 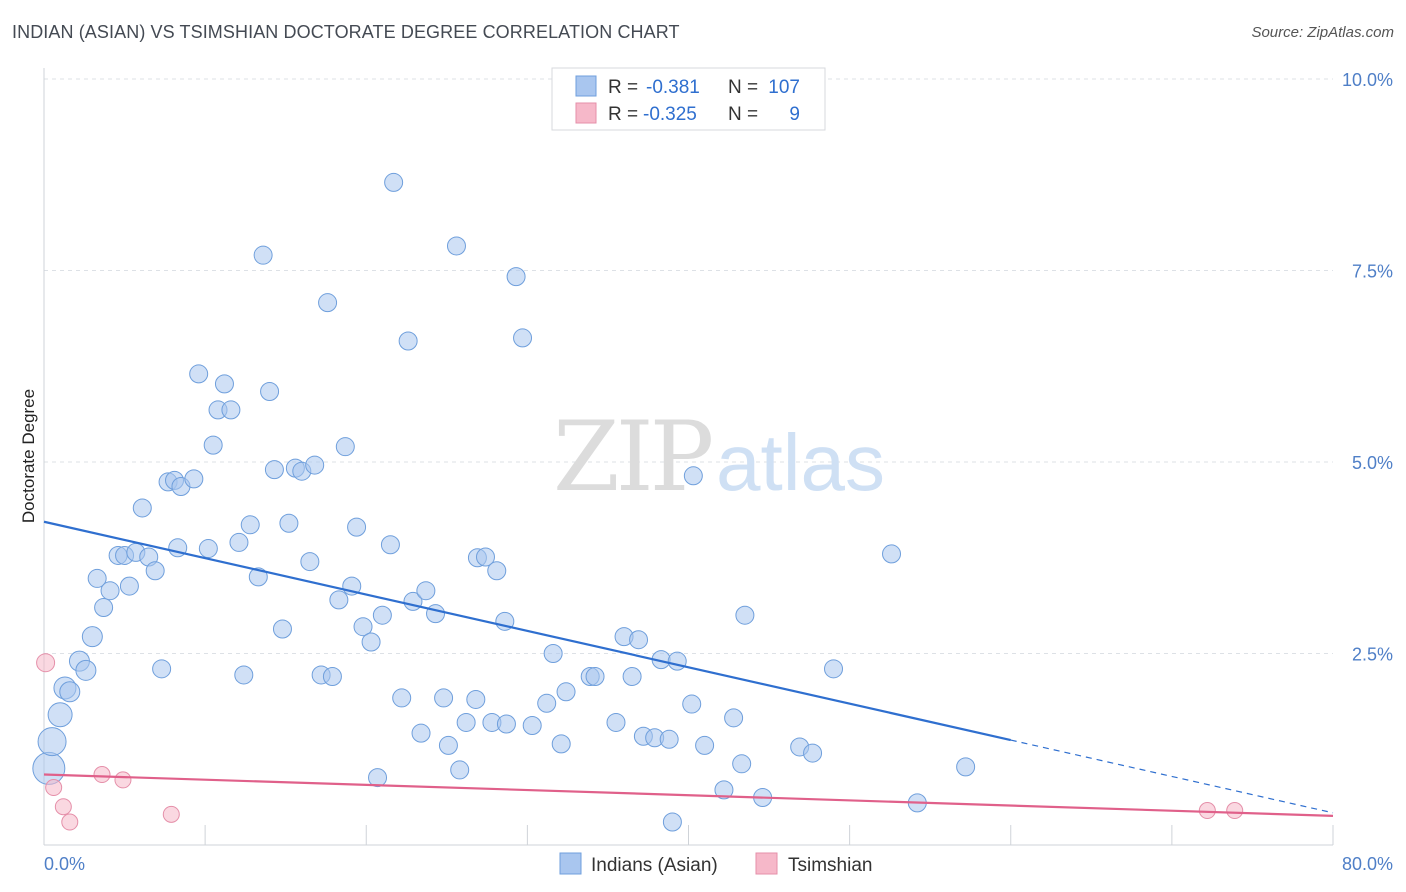 I want to click on legend-r-value-2: -0.325, so click(x=670, y=114).